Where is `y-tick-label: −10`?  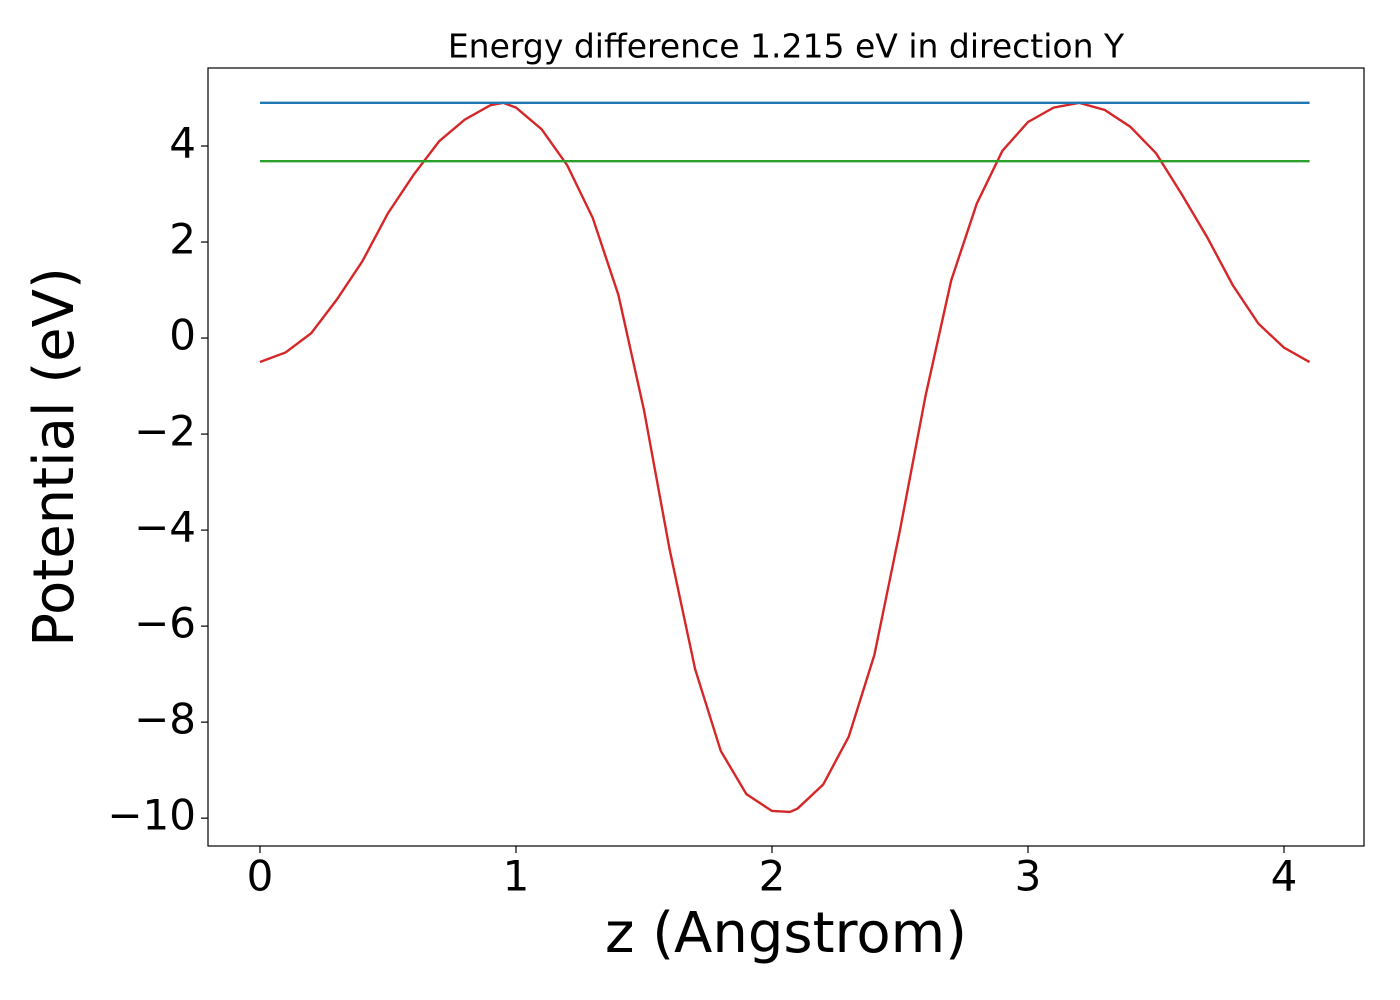 y-tick-label: −10 is located at coordinates (151, 815).